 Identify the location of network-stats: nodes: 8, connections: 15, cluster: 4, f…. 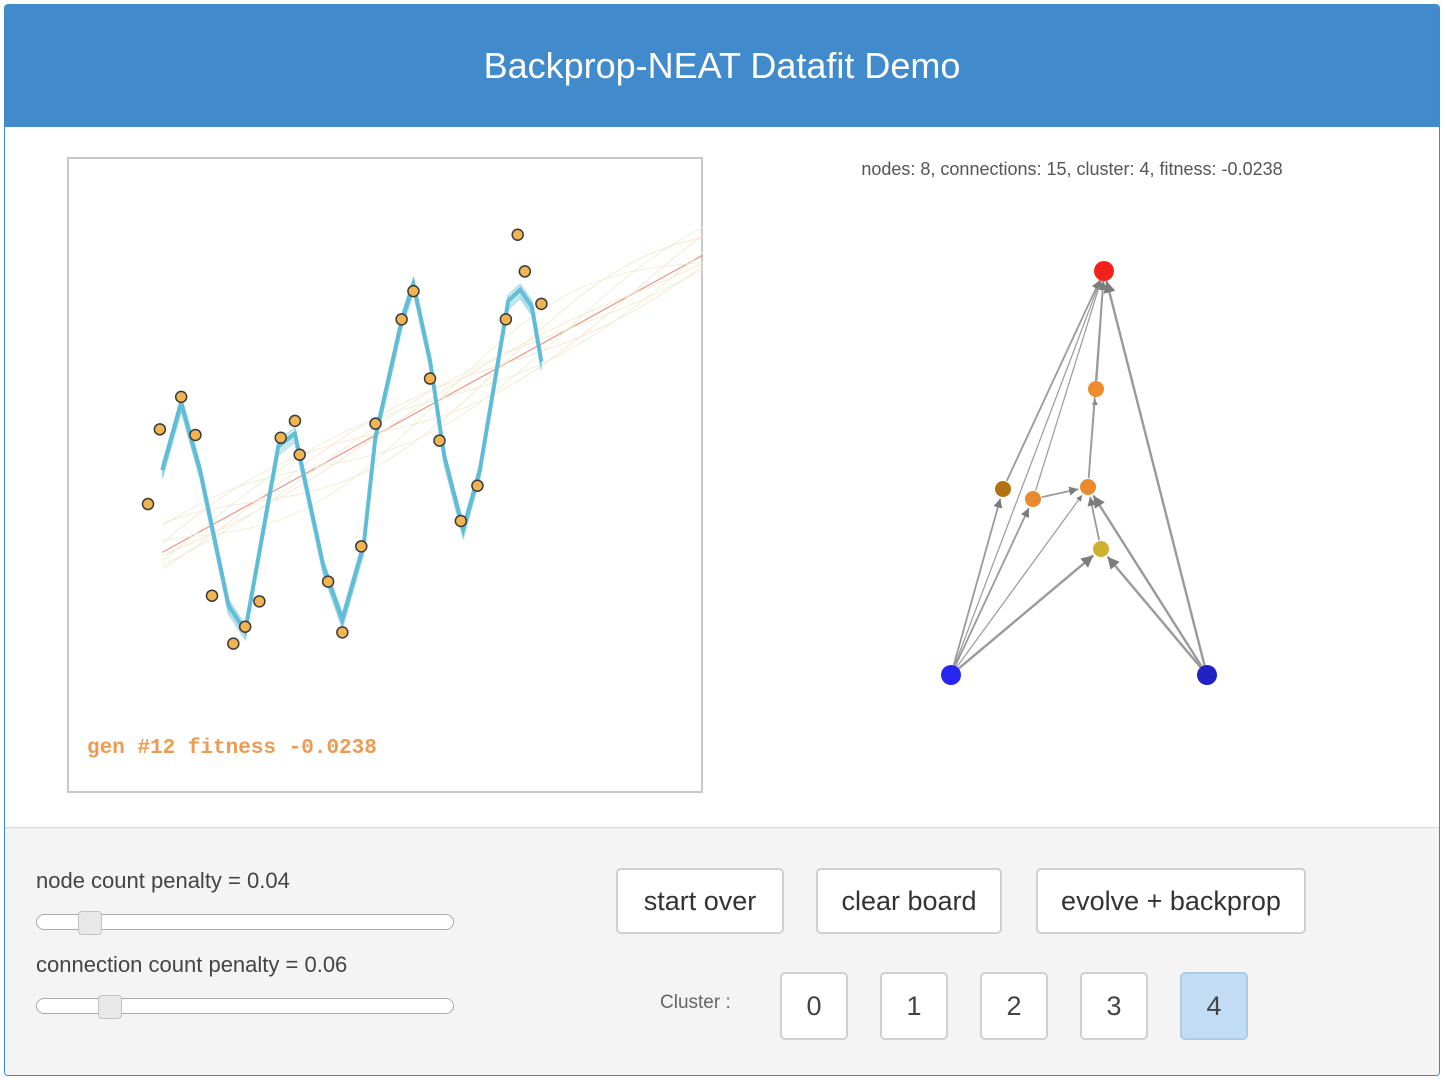
(1072, 169).